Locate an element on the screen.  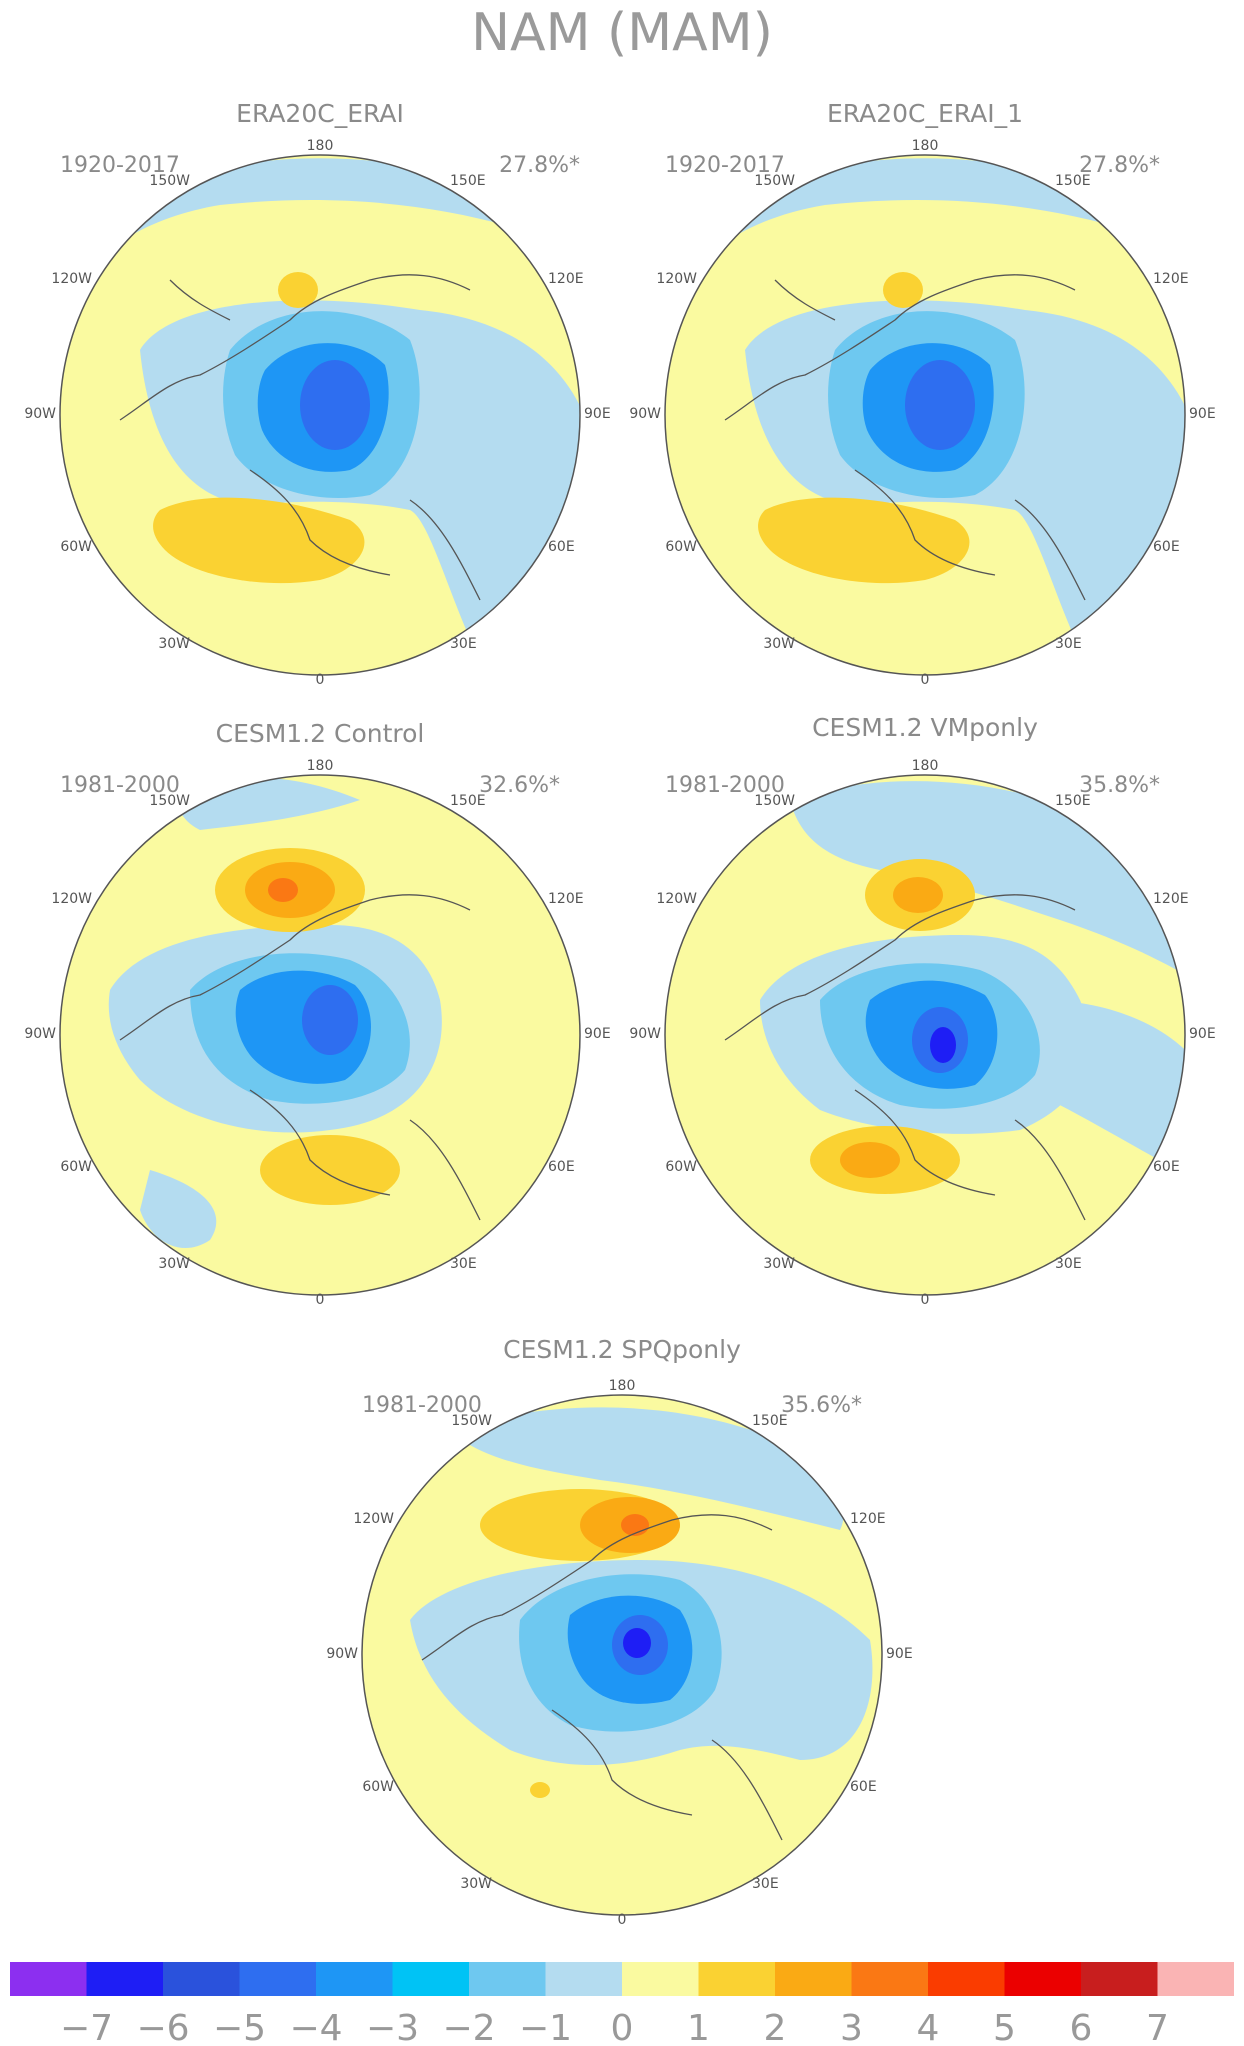
colorbar-tick-label: 1 is located at coordinates (698, 2027).